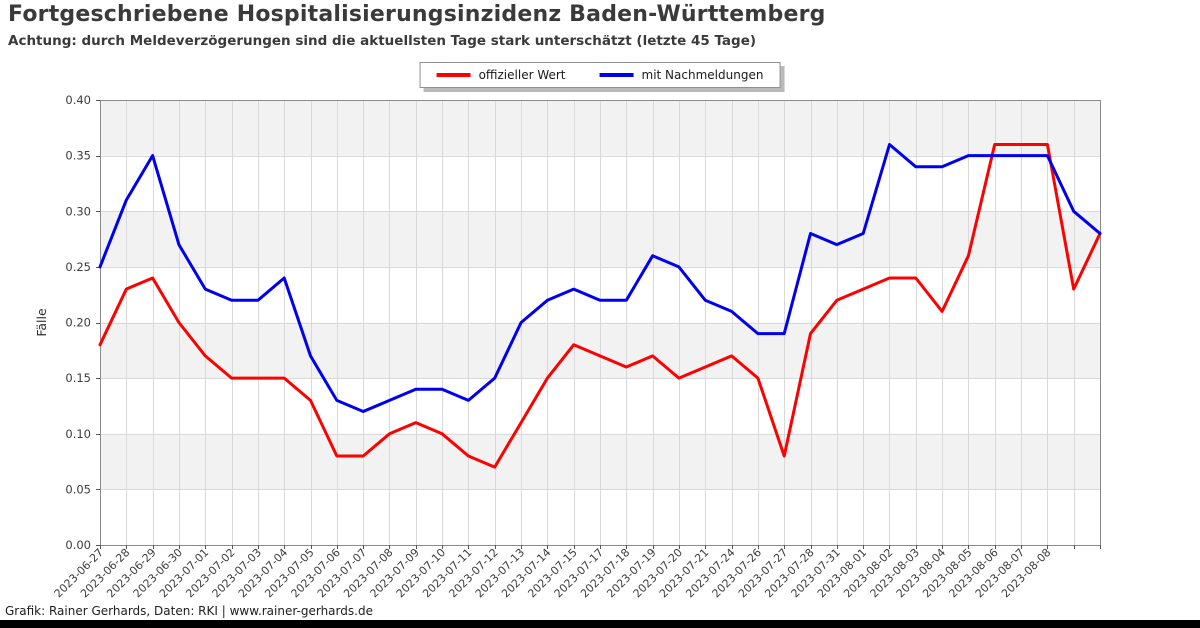 The height and width of the screenshot is (628, 1200). I want to click on chart-legend: offizieller Wert mit Nachmeldungen, so click(600, 75).